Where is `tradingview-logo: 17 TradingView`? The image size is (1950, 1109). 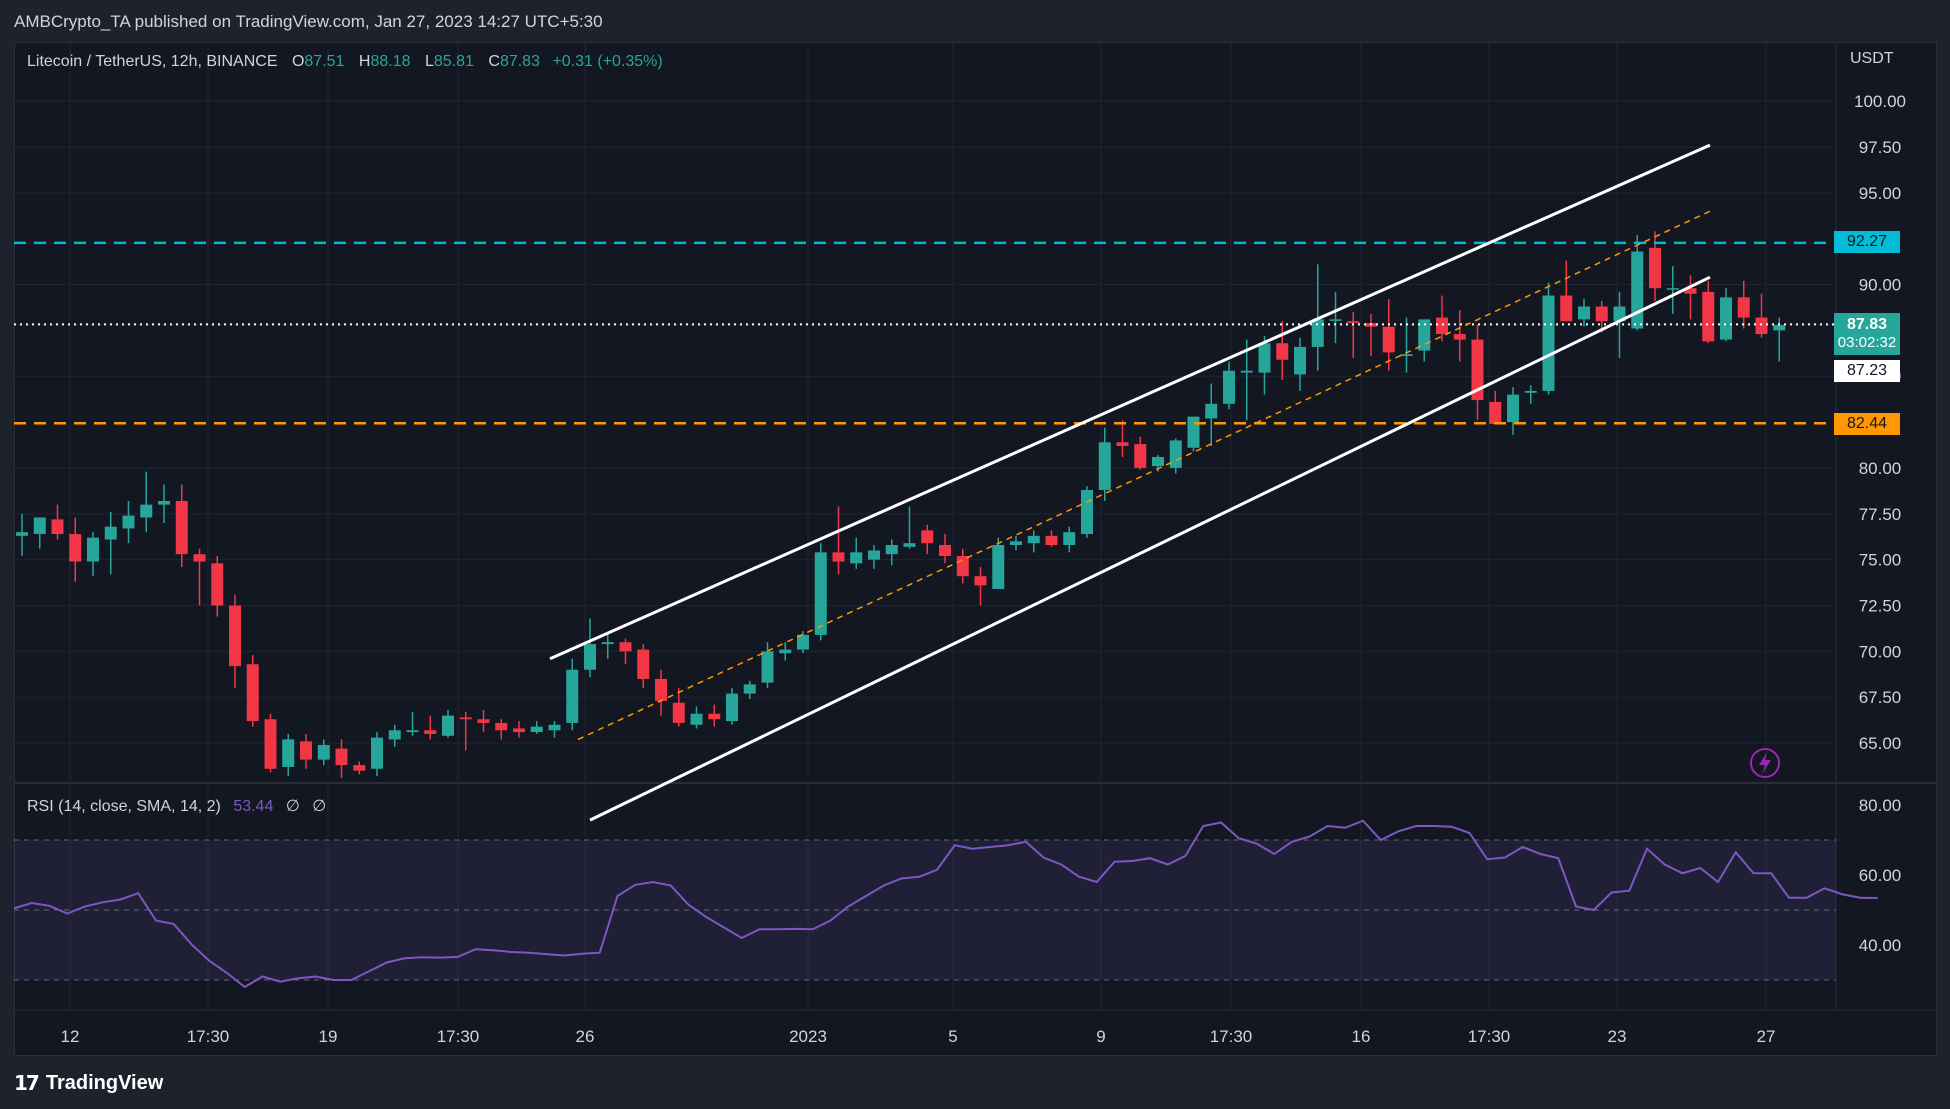 tradingview-logo: 17 TradingView is located at coordinates (88, 1083).